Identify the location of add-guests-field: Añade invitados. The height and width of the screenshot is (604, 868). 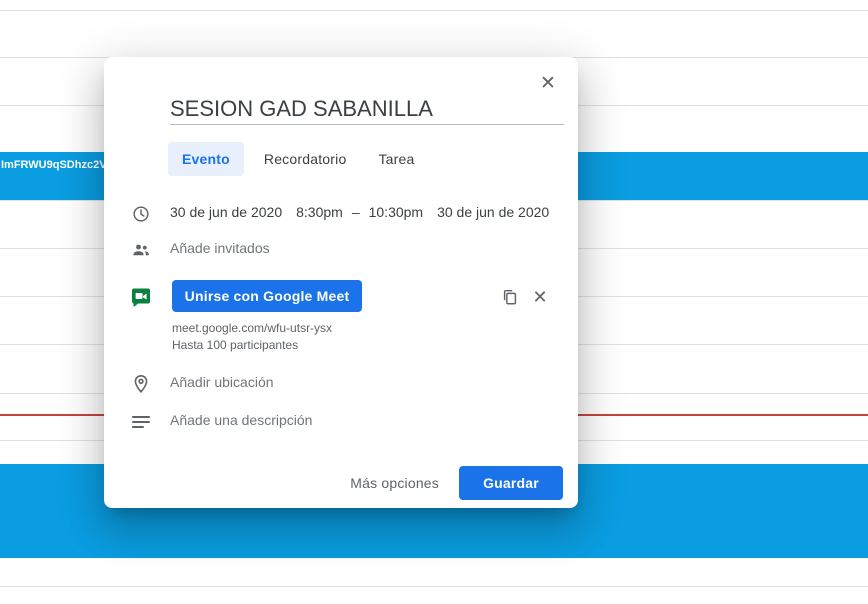
(220, 248).